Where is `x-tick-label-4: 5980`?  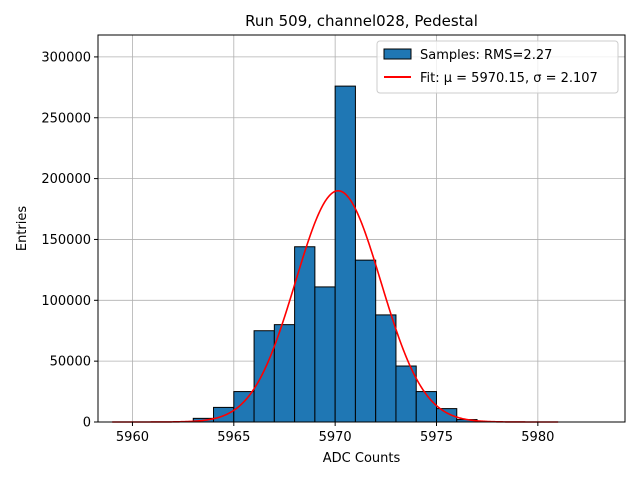
x-tick-label-4: 5980 is located at coordinates (537, 437).